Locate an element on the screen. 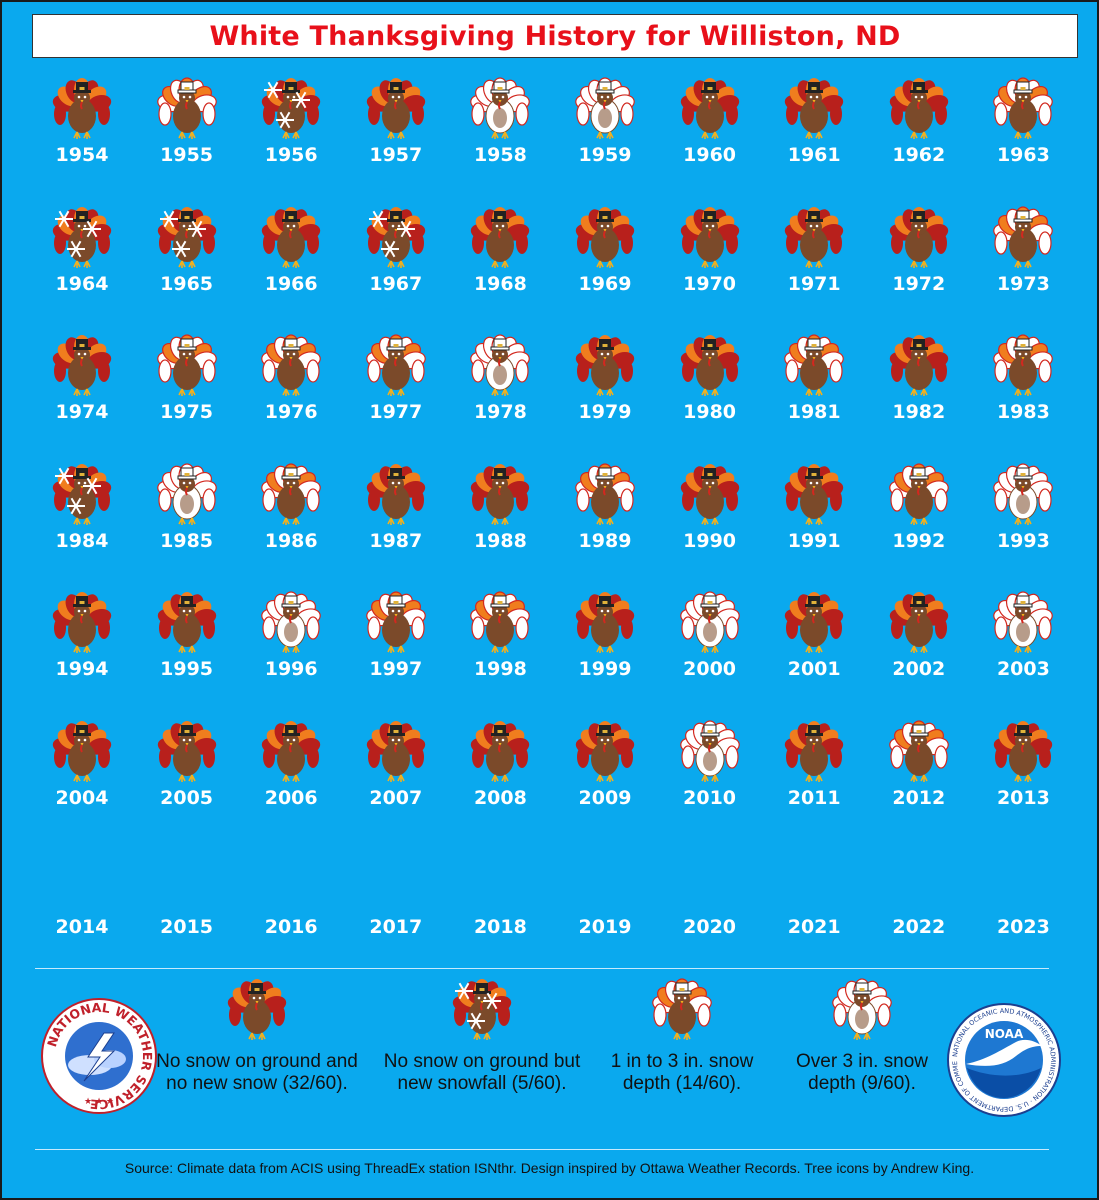 This screenshot has width=1099, height=1200. year-cell: 1999 is located at coordinates (605, 650).